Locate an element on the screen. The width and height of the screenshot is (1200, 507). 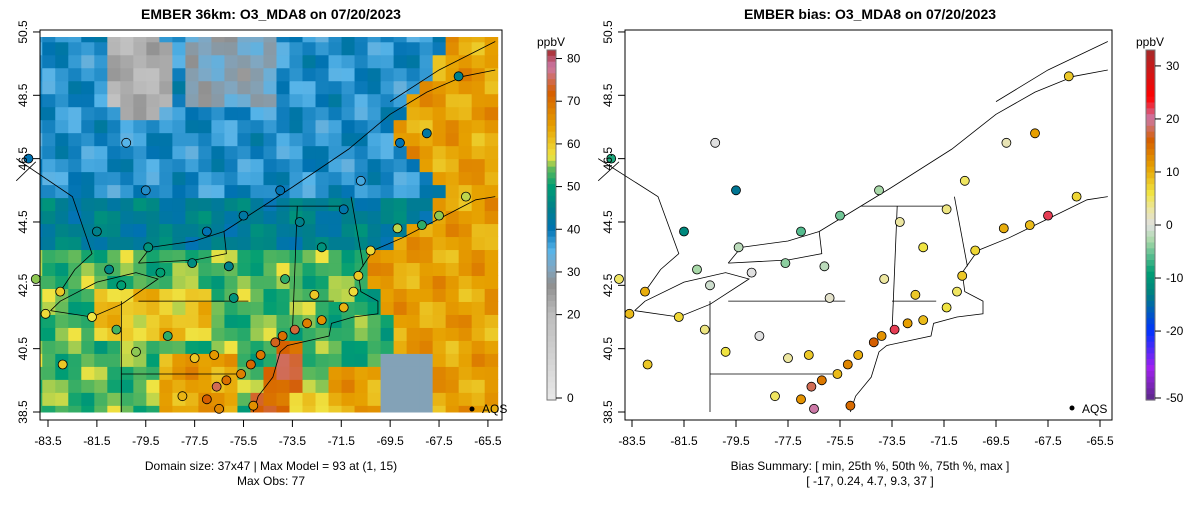
aqs-legend-label: AQS is located at coordinates (494, 409).